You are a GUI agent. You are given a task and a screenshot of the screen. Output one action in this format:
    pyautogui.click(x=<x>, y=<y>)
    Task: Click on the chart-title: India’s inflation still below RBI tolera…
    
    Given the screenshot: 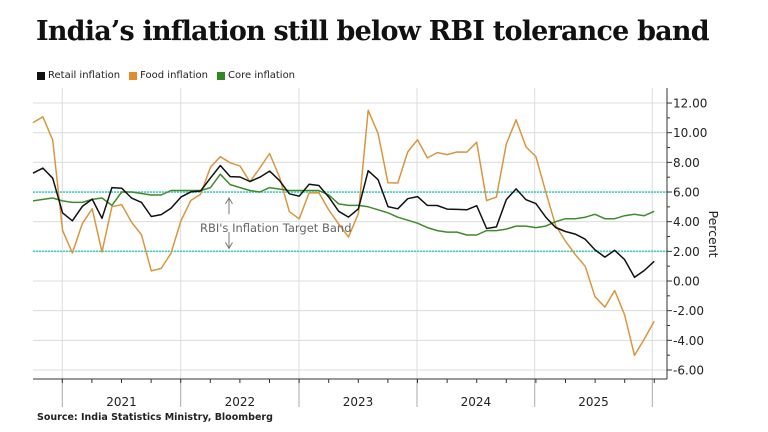 What is the action you would take?
    pyautogui.click(x=373, y=31)
    